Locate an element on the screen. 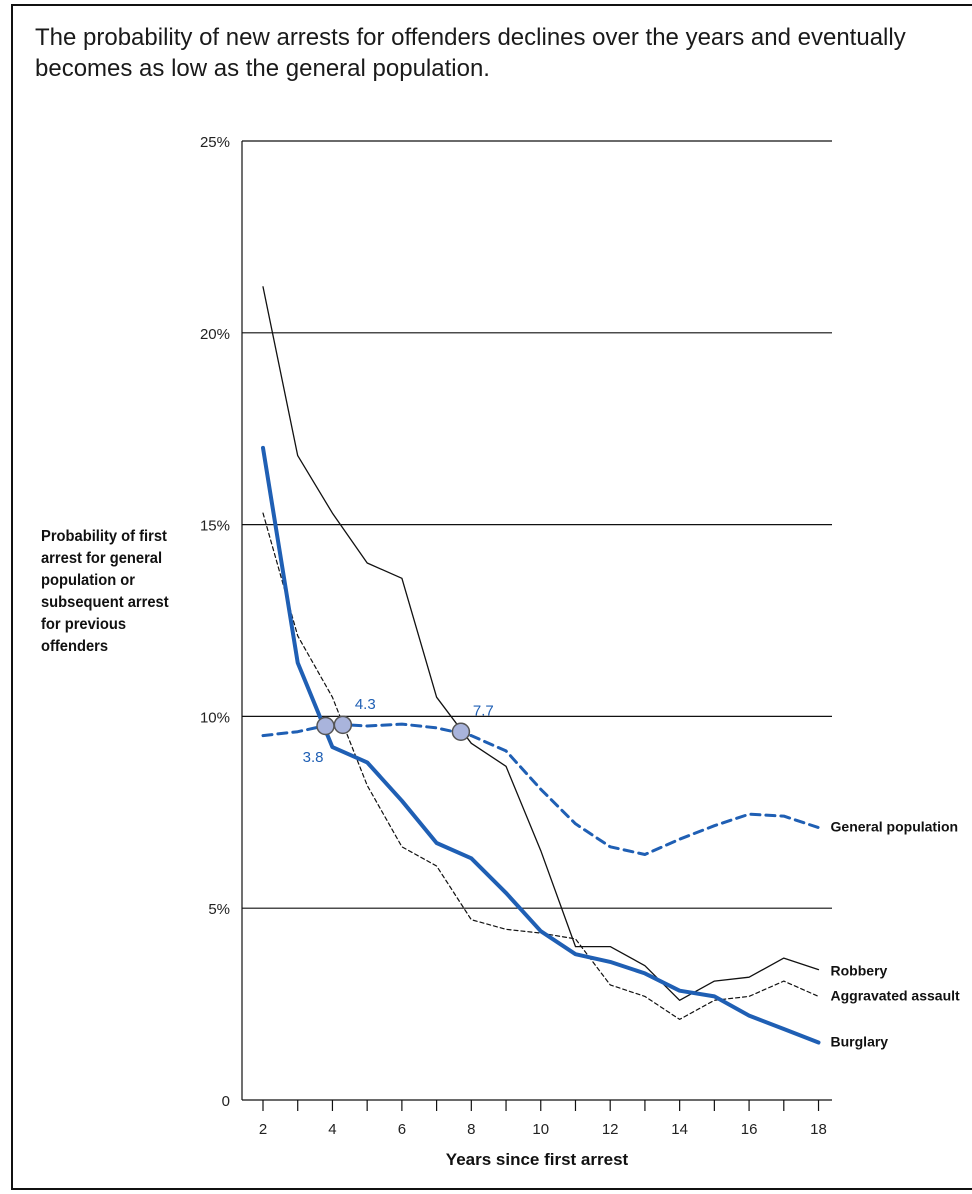 The image size is (972, 1194). y-tick-label-15: 15% is located at coordinates (215, 526).